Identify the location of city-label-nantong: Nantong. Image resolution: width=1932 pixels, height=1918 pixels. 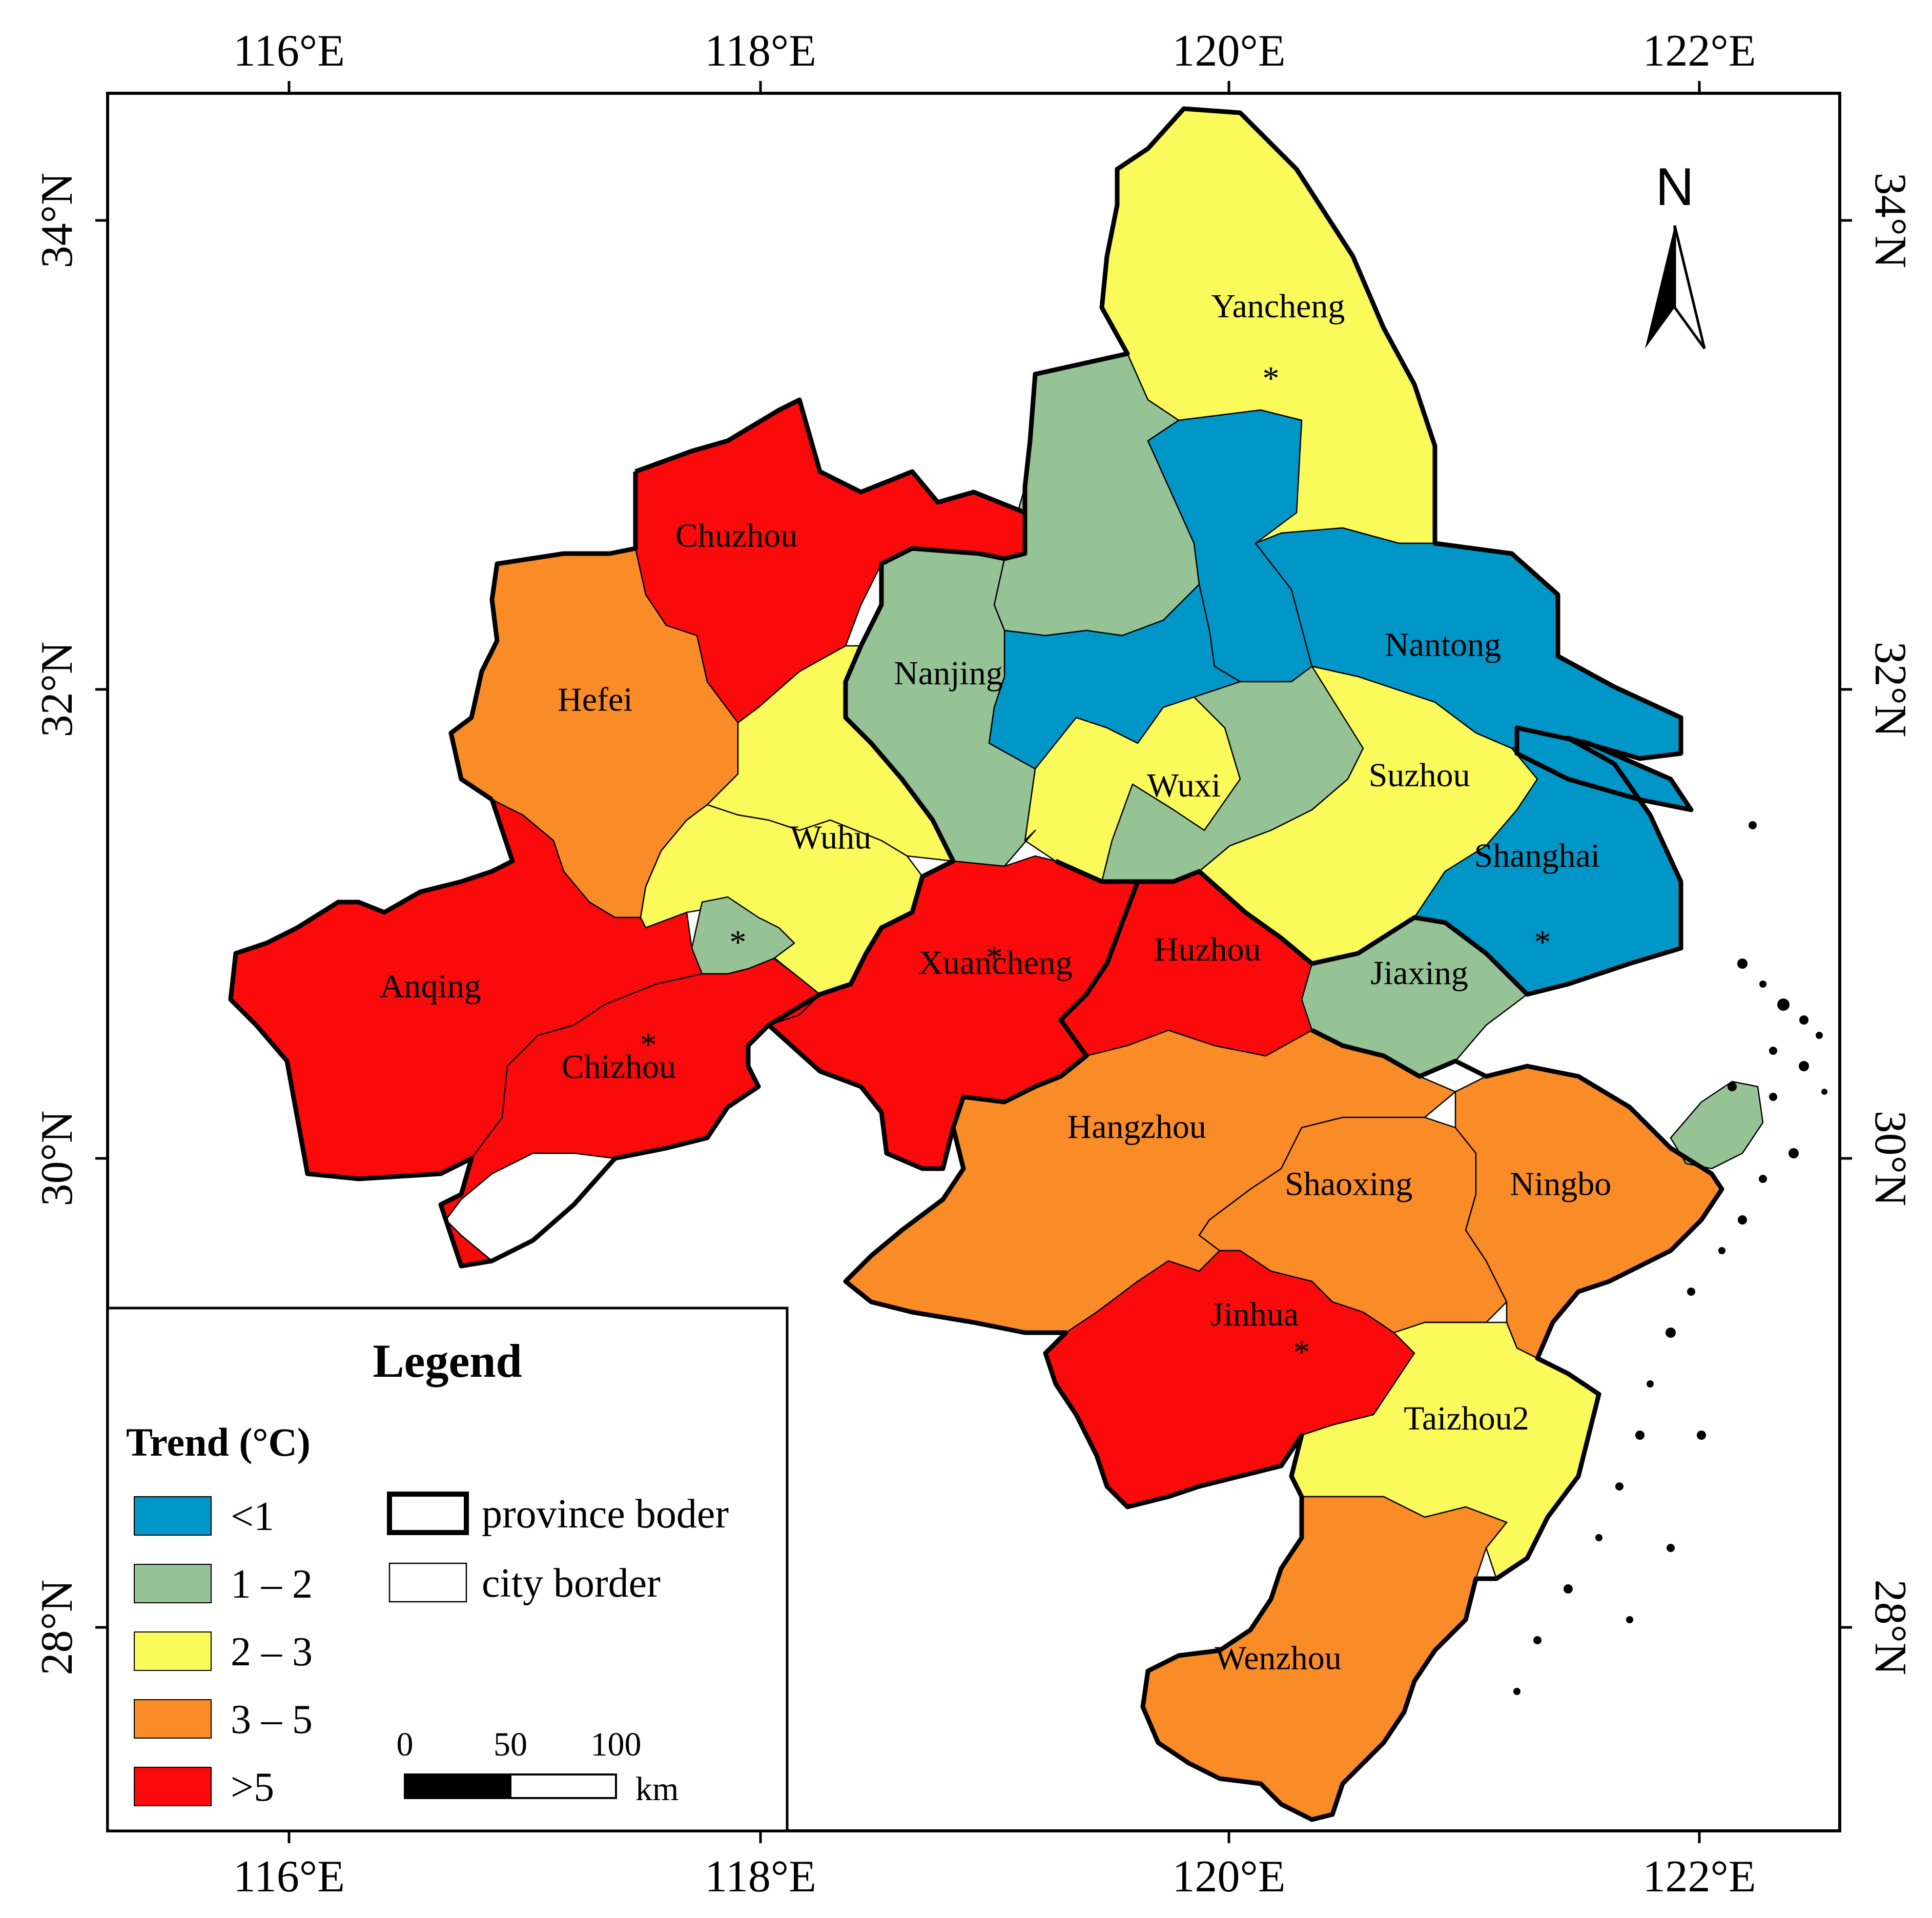
(1443, 644).